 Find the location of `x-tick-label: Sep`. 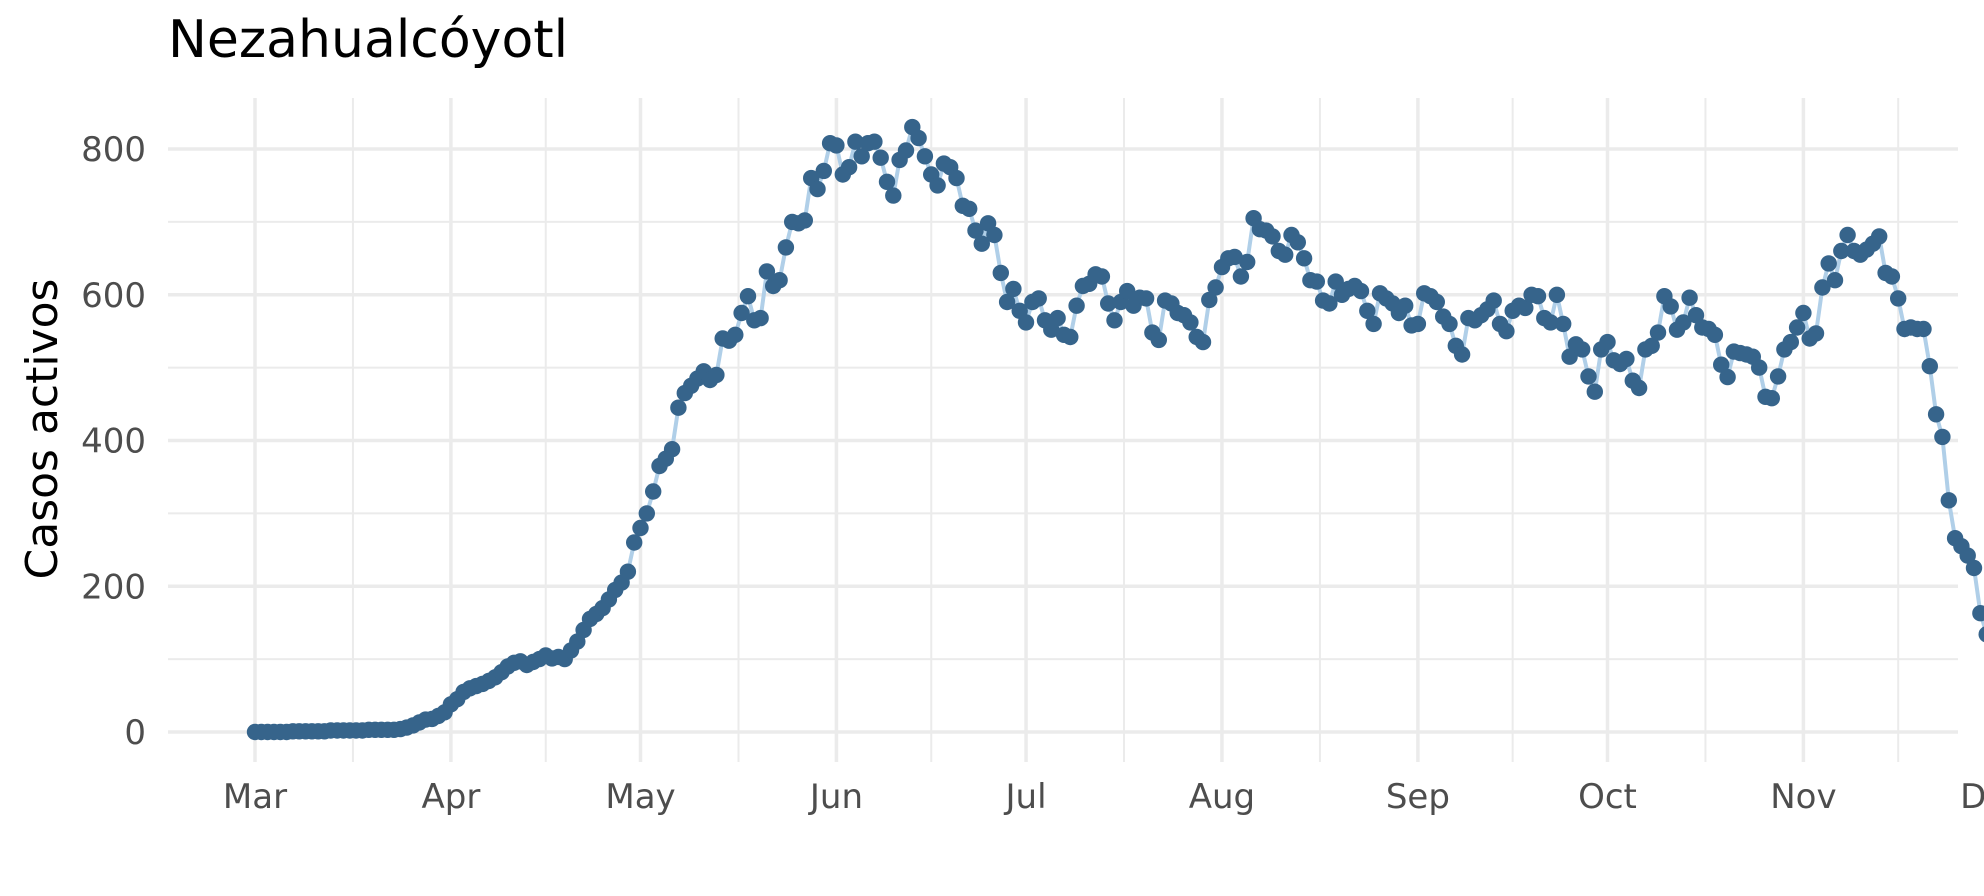

x-tick-label: Sep is located at coordinates (1418, 797).